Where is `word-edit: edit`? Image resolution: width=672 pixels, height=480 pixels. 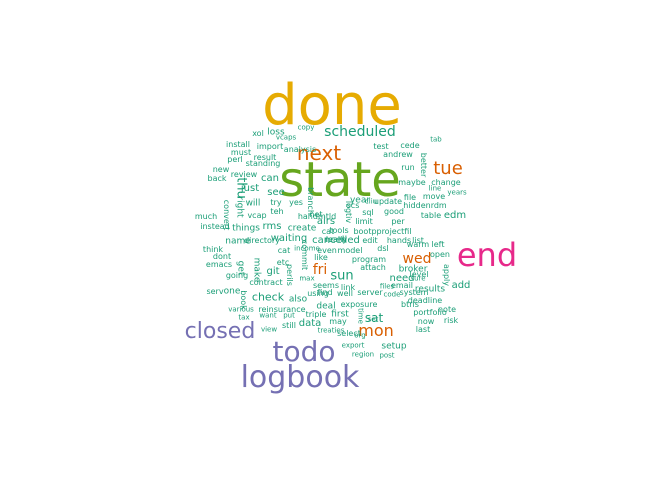 word-edit: edit is located at coordinates (370, 240).